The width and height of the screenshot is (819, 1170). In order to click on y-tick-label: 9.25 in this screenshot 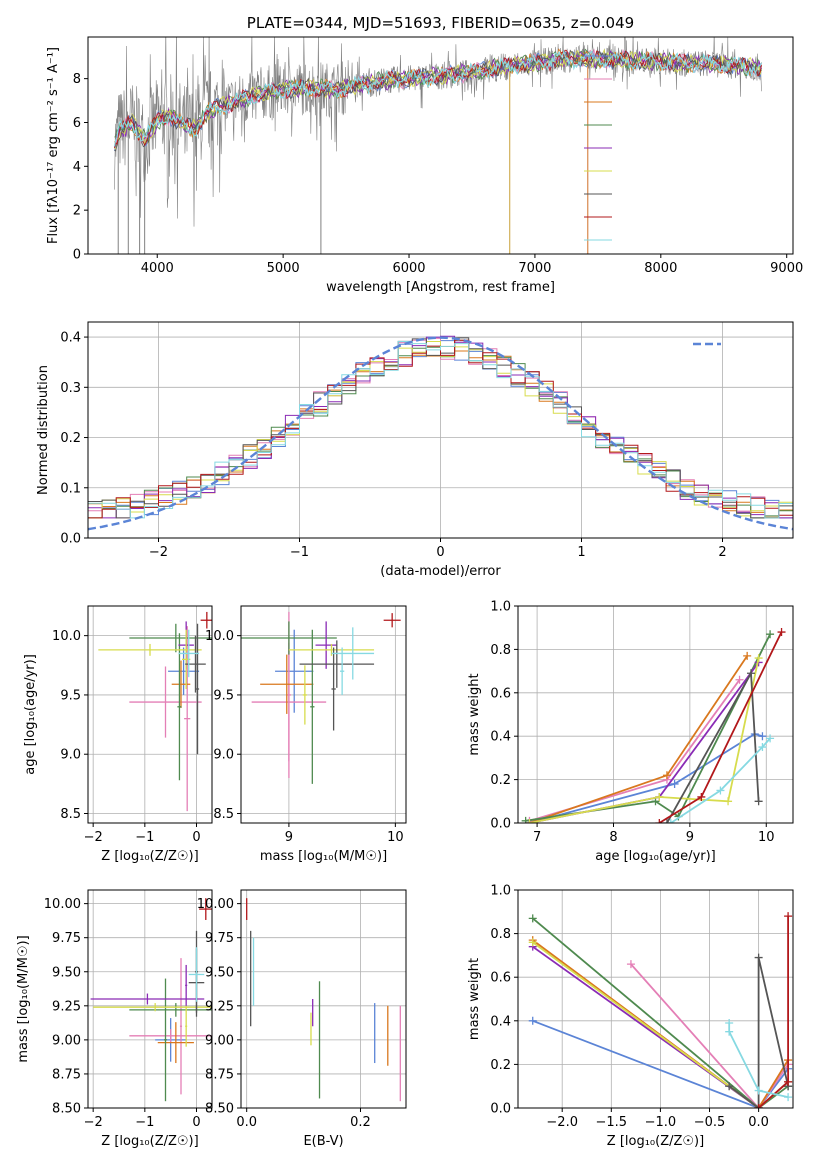, I will do `click(219, 1006)`.